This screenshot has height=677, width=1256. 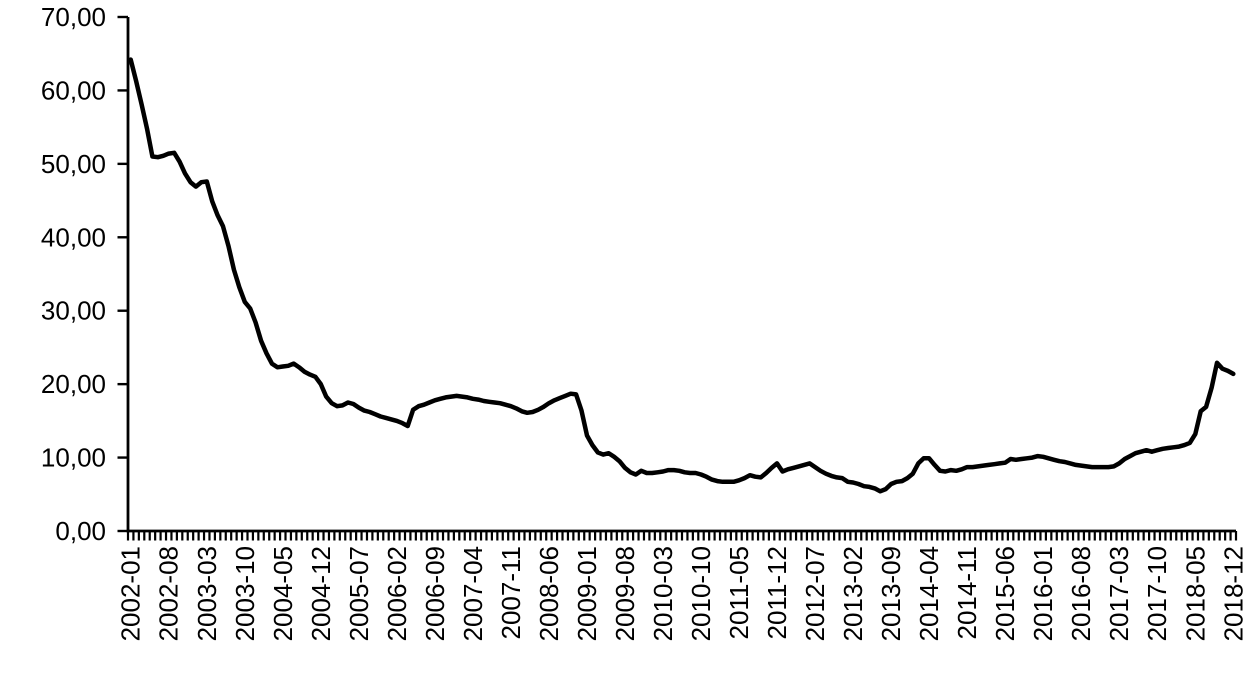 I want to click on x-axis-label: 2017-10, so click(x=1157, y=593).